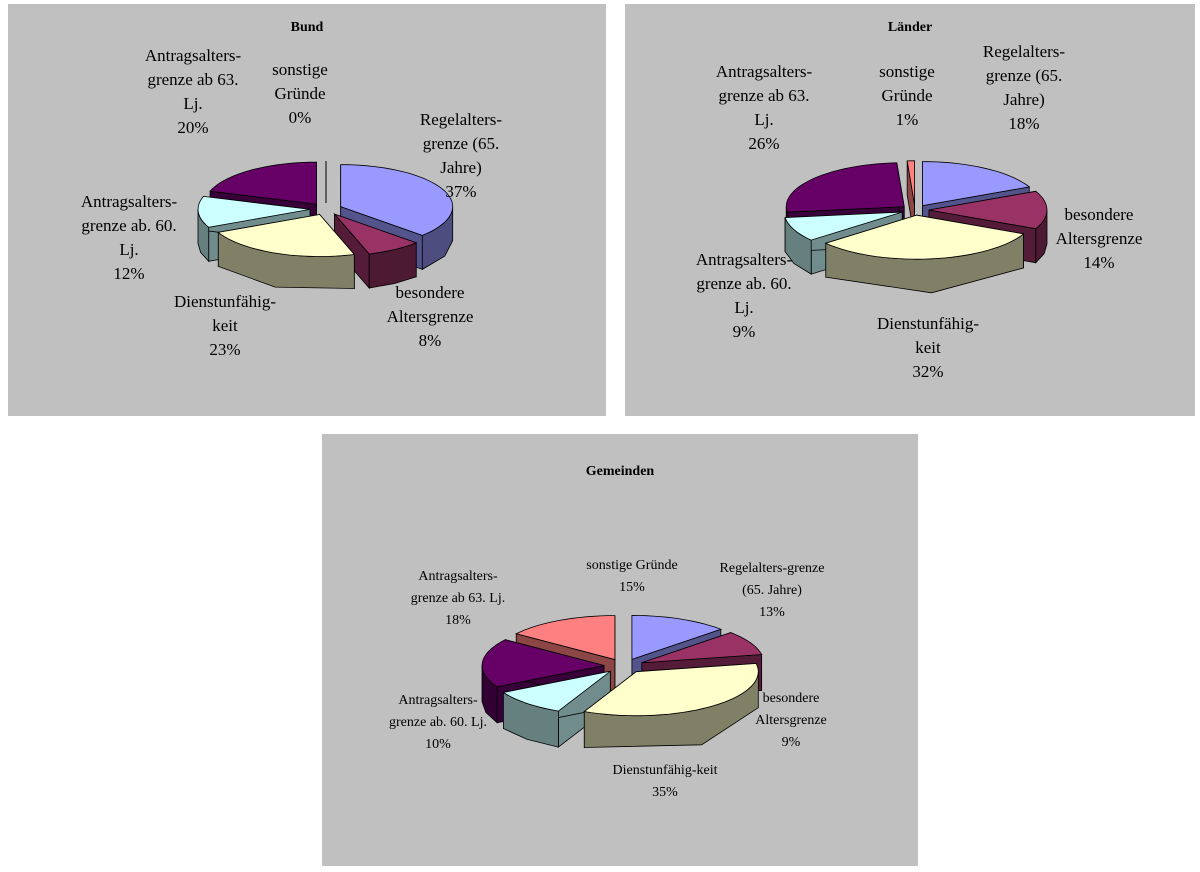  What do you see at coordinates (300, 93) in the screenshot?
I see `slice-label-sonstige-gruende: sonstige Gründe 0%` at bounding box center [300, 93].